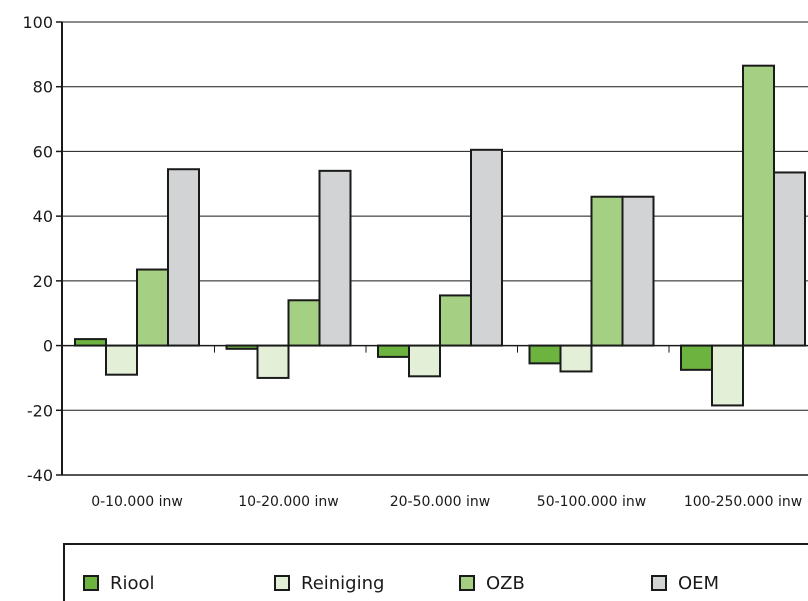 The width and height of the screenshot is (808, 601). What do you see at coordinates (43, 87) in the screenshot?
I see `y-tick-label: 80` at bounding box center [43, 87].